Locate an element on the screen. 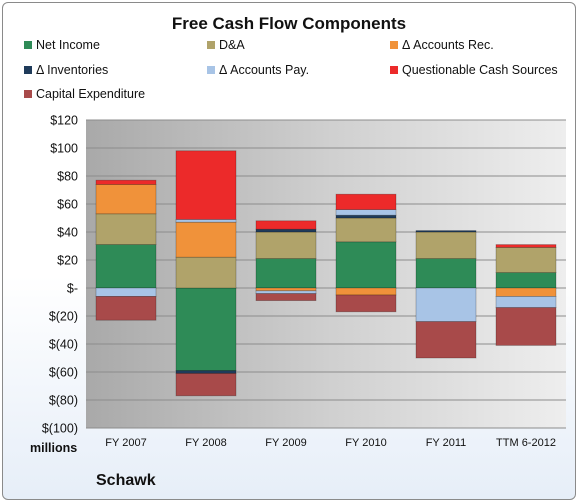  chart-title: Free Cash Flow Components is located at coordinates (289, 23).